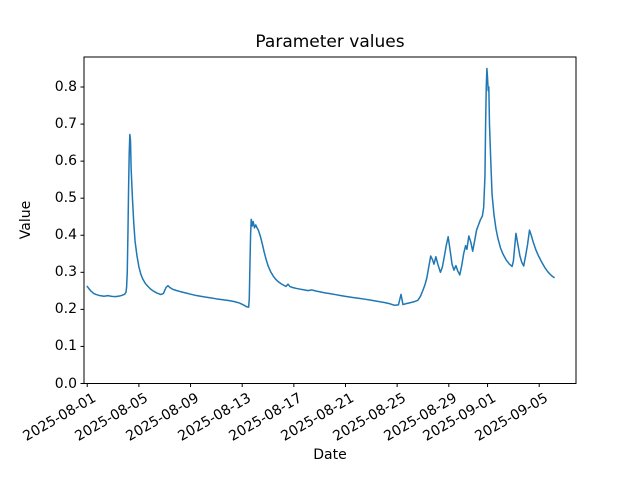 The width and height of the screenshot is (640, 480). Describe the element at coordinates (65, 346) in the screenshot. I see `y-tick-label: 0.1` at that location.